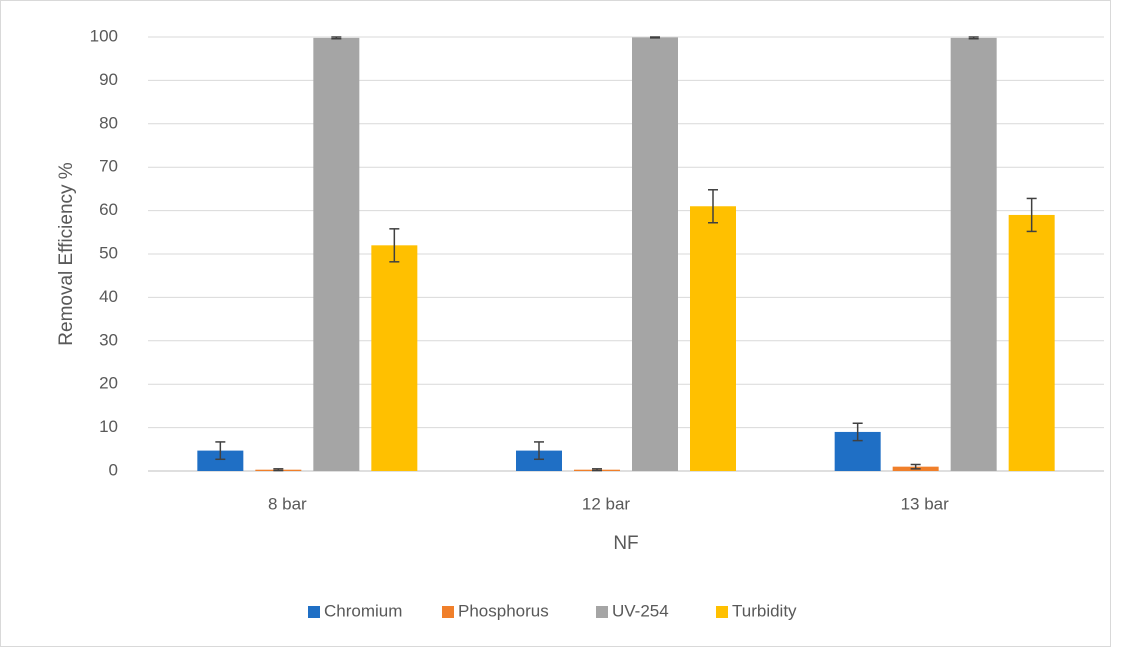  Describe the element at coordinates (640, 610) in the screenshot. I see `legend-label: UV-254` at that location.